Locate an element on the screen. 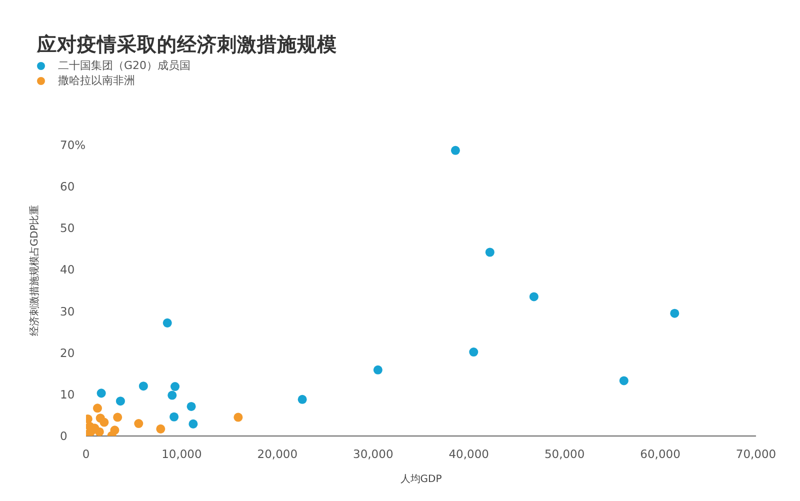  y-tick-label: 10 is located at coordinates (67, 394).